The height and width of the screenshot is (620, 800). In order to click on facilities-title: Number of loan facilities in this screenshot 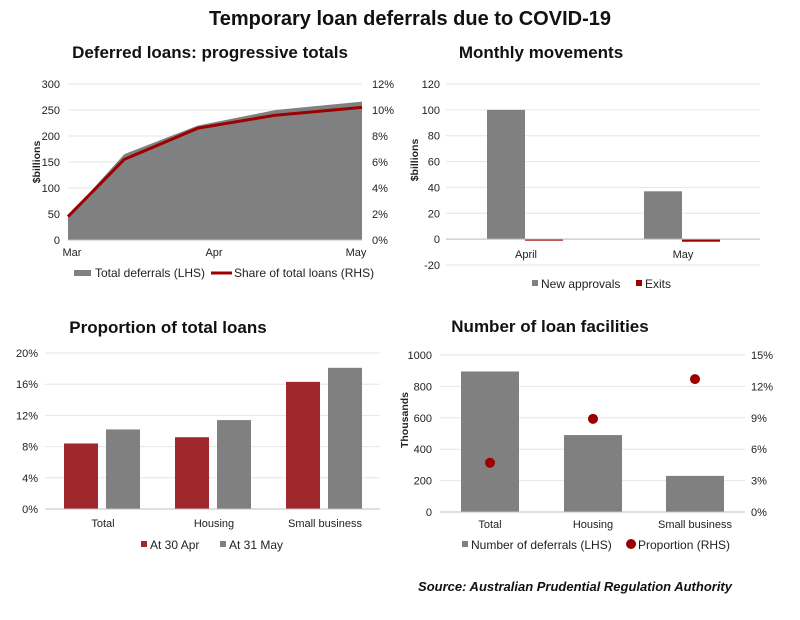, I will do `click(549, 326)`.